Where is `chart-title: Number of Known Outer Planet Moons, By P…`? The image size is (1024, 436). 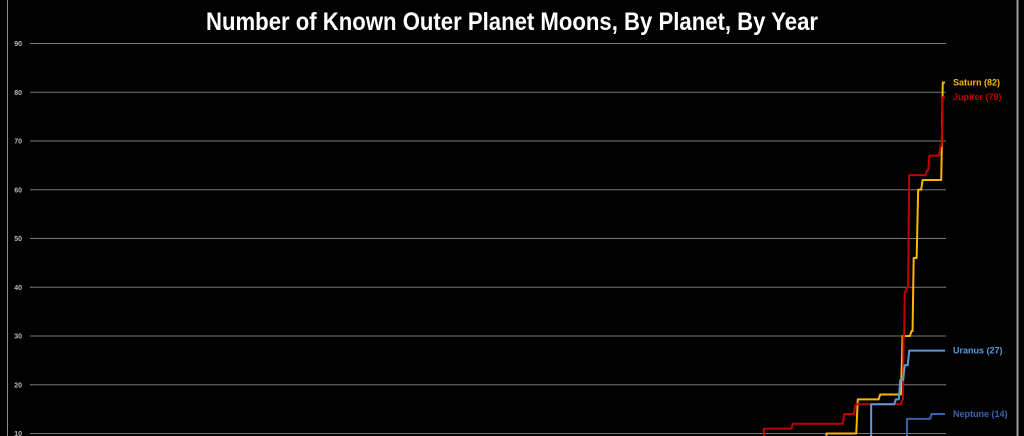
chart-title: Number of Known Outer Planet Moons, By P… is located at coordinates (512, 22).